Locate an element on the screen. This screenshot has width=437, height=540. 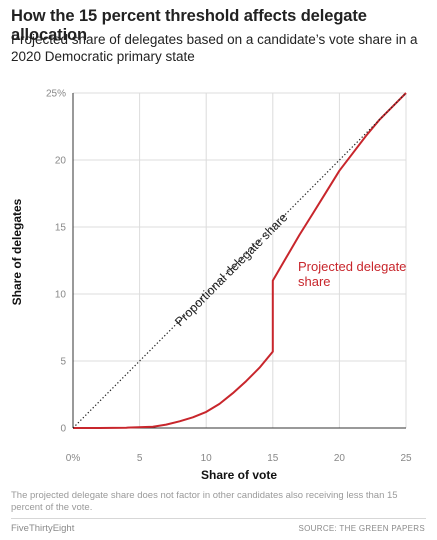
x-tick-label: 0% is located at coordinates (73, 458).